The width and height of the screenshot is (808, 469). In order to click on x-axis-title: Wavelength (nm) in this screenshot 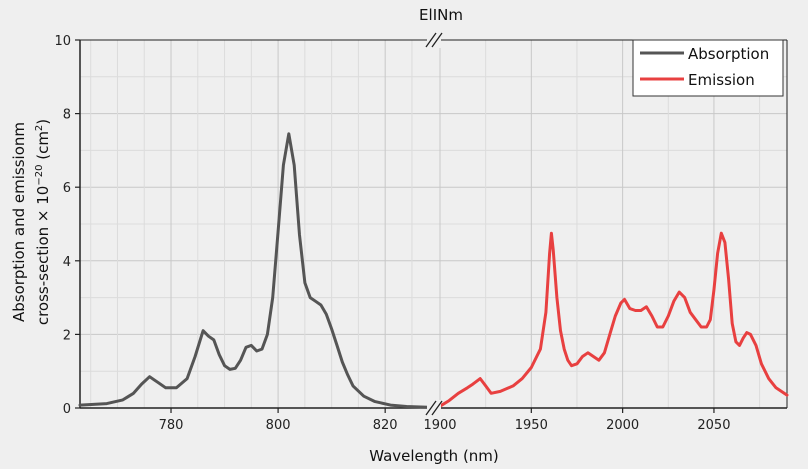, I will do `click(434, 456)`.